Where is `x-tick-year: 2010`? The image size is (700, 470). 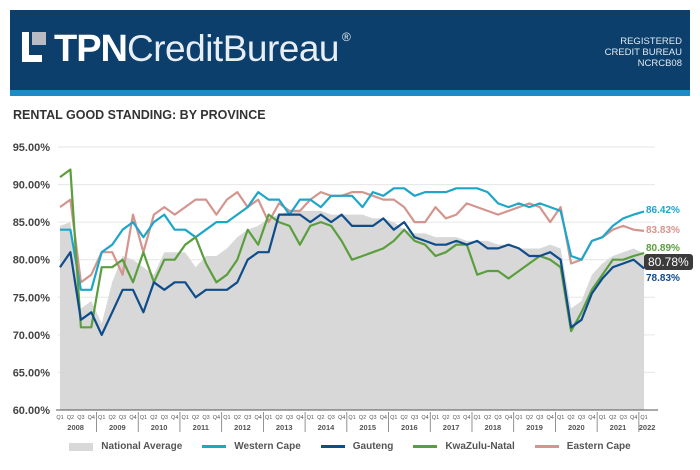 x-tick-year: 2010 is located at coordinates (159, 427).